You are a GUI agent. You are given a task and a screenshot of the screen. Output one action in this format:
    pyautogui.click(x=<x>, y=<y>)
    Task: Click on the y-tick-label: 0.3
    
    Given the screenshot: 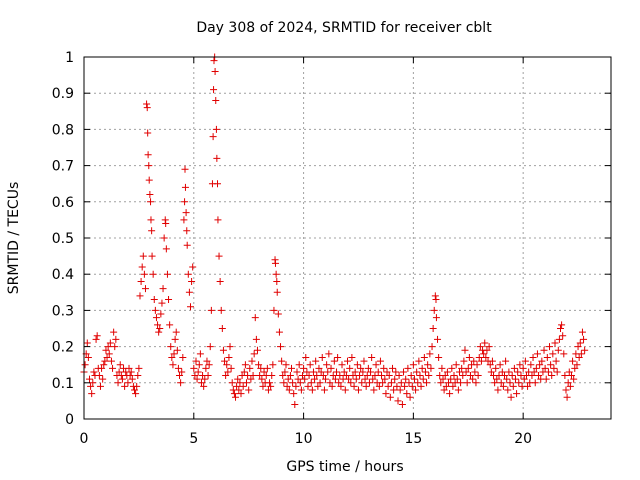 What is the action you would take?
    pyautogui.click(x=63, y=311)
    